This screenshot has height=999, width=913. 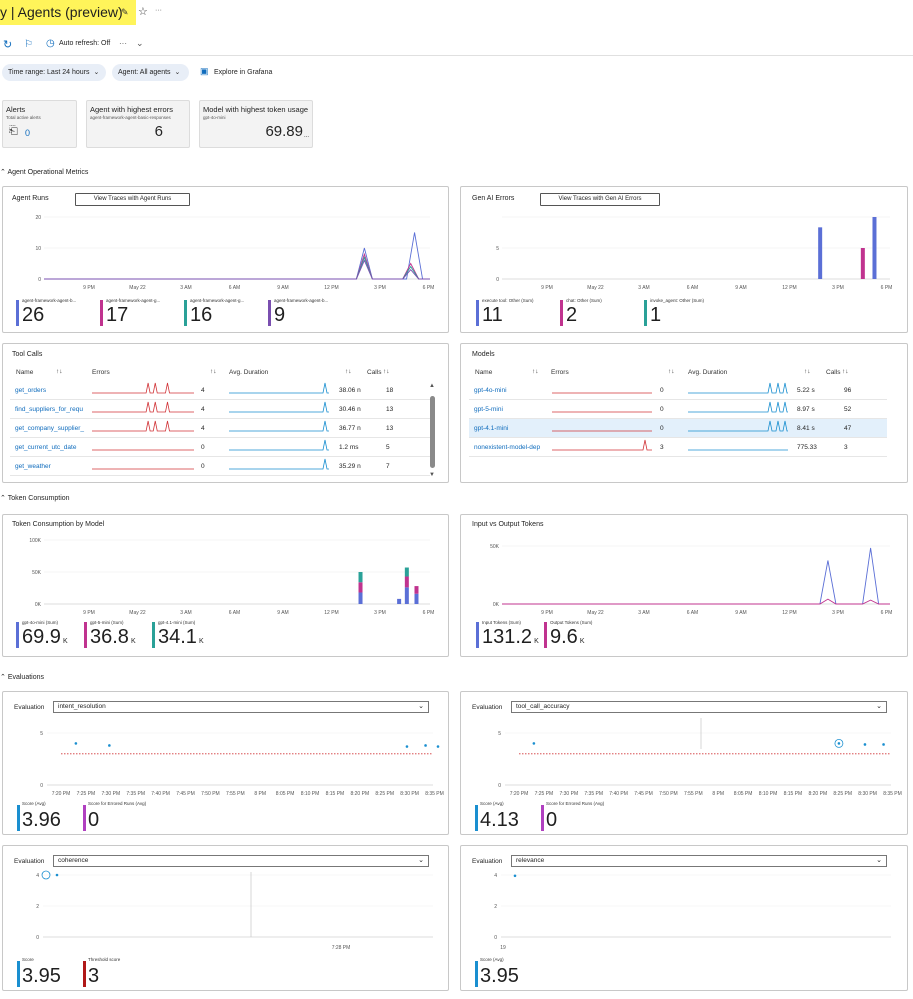 I want to click on table-row: gpt-5-mini 0 8.97 s 52, so click(x=678, y=409).